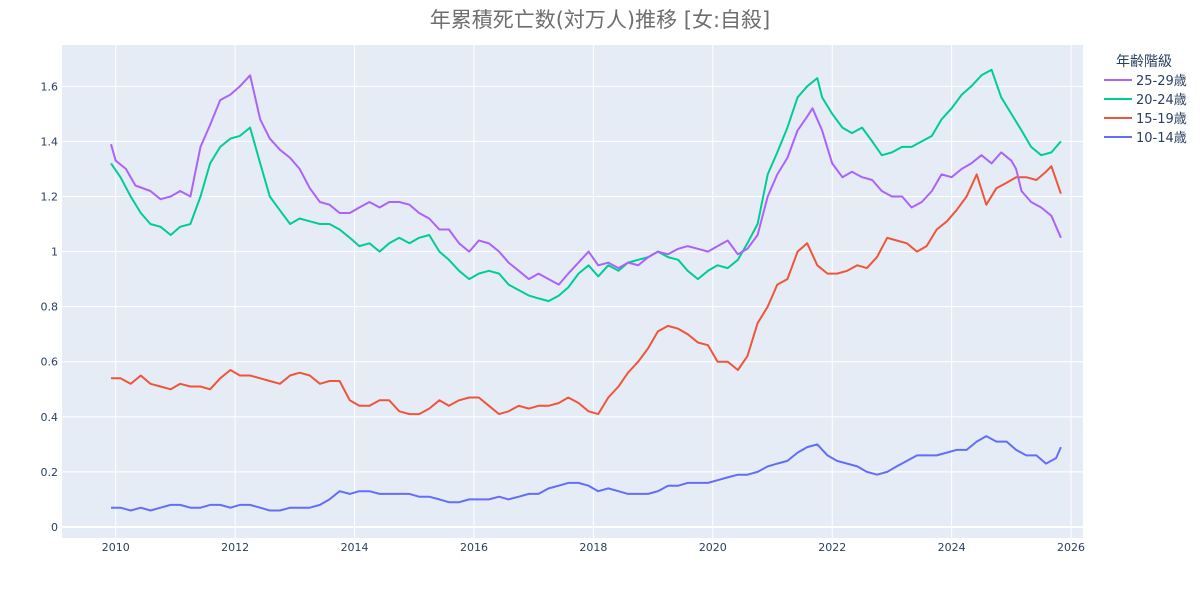 Image resolution: width=1200 pixels, height=600 pixels. What do you see at coordinates (1071, 547) in the screenshot?
I see `x-tick-label: 2026` at bounding box center [1071, 547].